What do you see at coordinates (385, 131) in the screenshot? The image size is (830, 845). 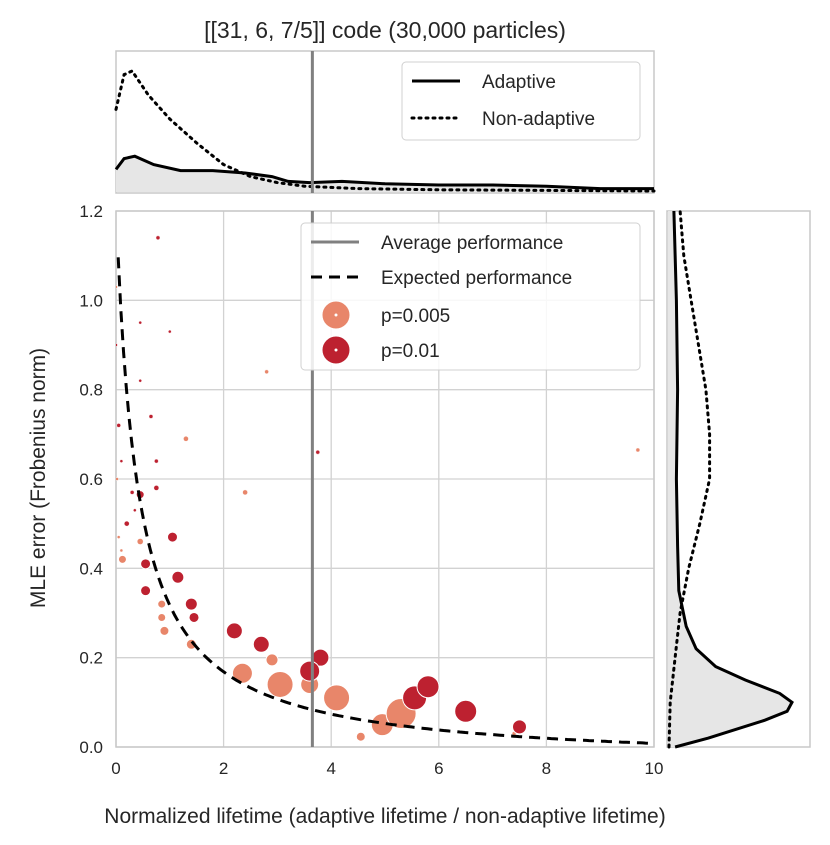 I see `top-nonadaptive-curve` at bounding box center [385, 131].